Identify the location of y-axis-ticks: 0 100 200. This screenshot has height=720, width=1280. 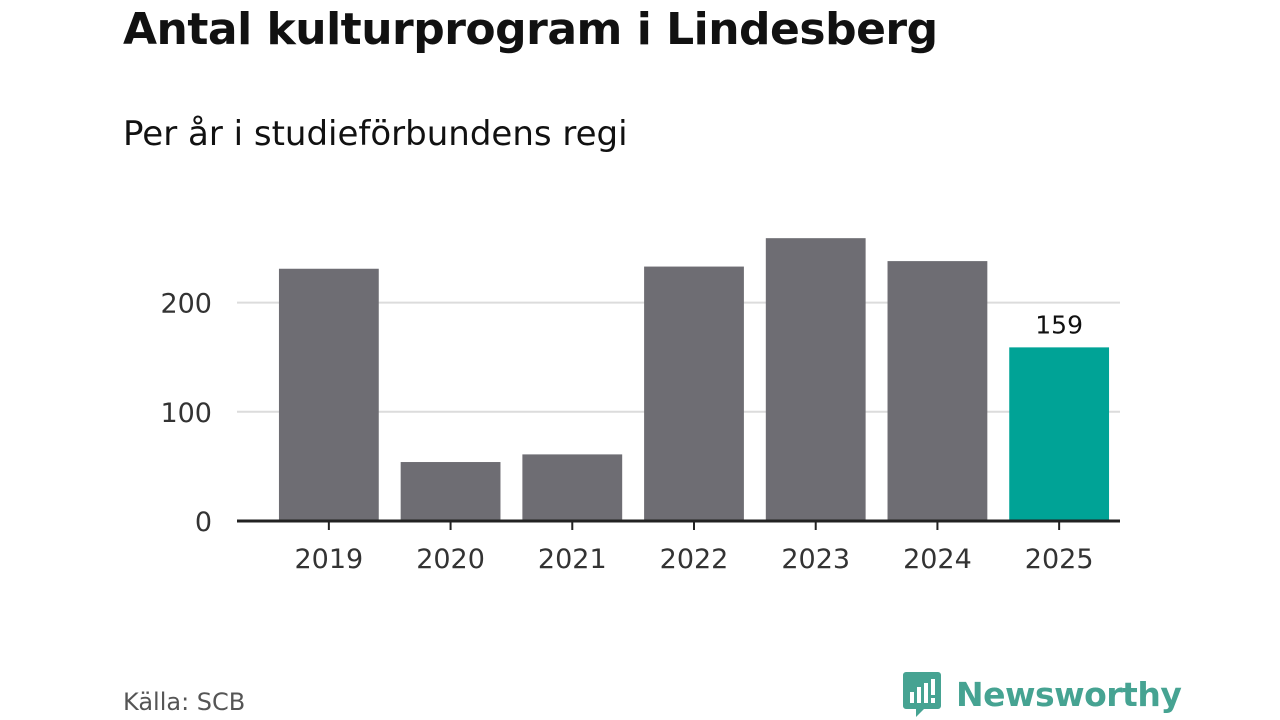
(186, 413).